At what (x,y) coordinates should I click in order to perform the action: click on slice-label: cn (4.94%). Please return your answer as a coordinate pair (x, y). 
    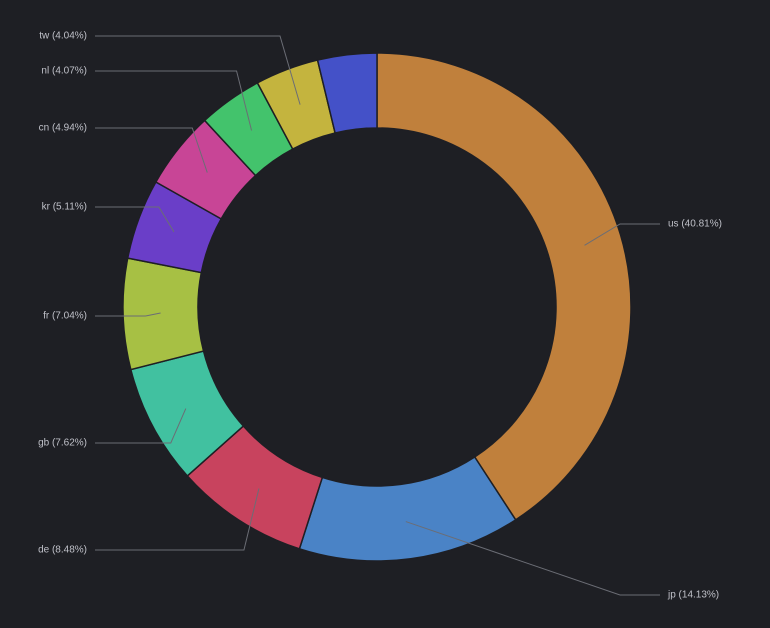
    Looking at the image, I should click on (63, 128).